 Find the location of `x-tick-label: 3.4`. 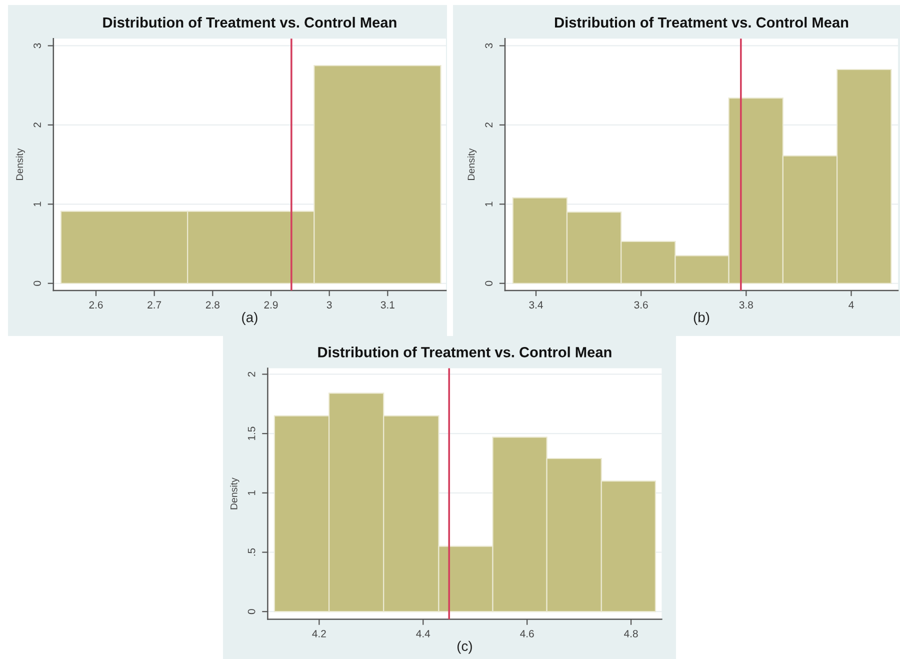

x-tick-label: 3.4 is located at coordinates (536, 305).